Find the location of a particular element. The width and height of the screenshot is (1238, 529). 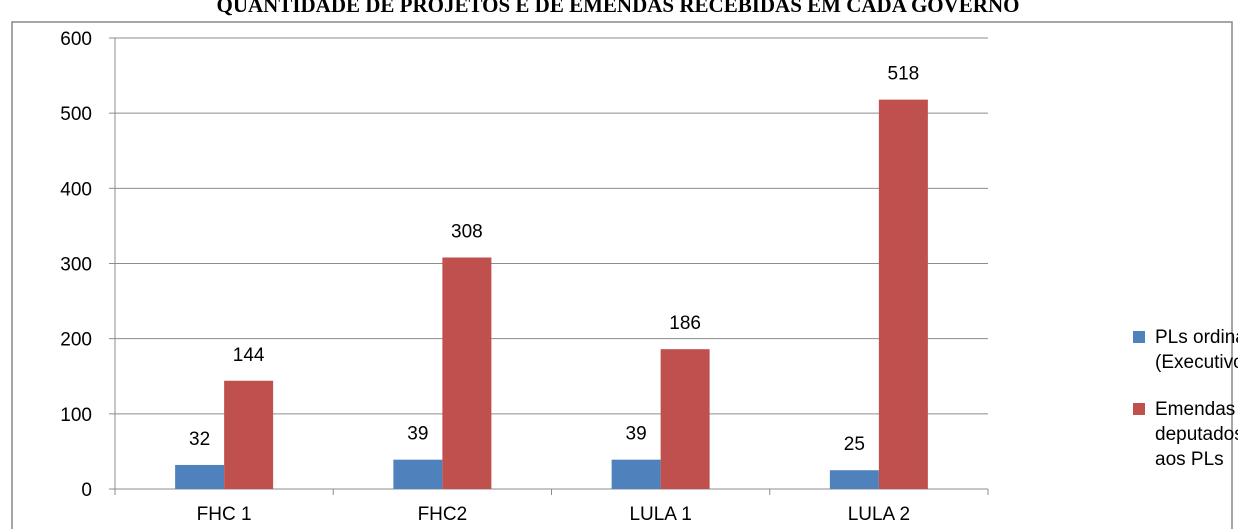

x-tick-label: FHC2 is located at coordinates (443, 514).